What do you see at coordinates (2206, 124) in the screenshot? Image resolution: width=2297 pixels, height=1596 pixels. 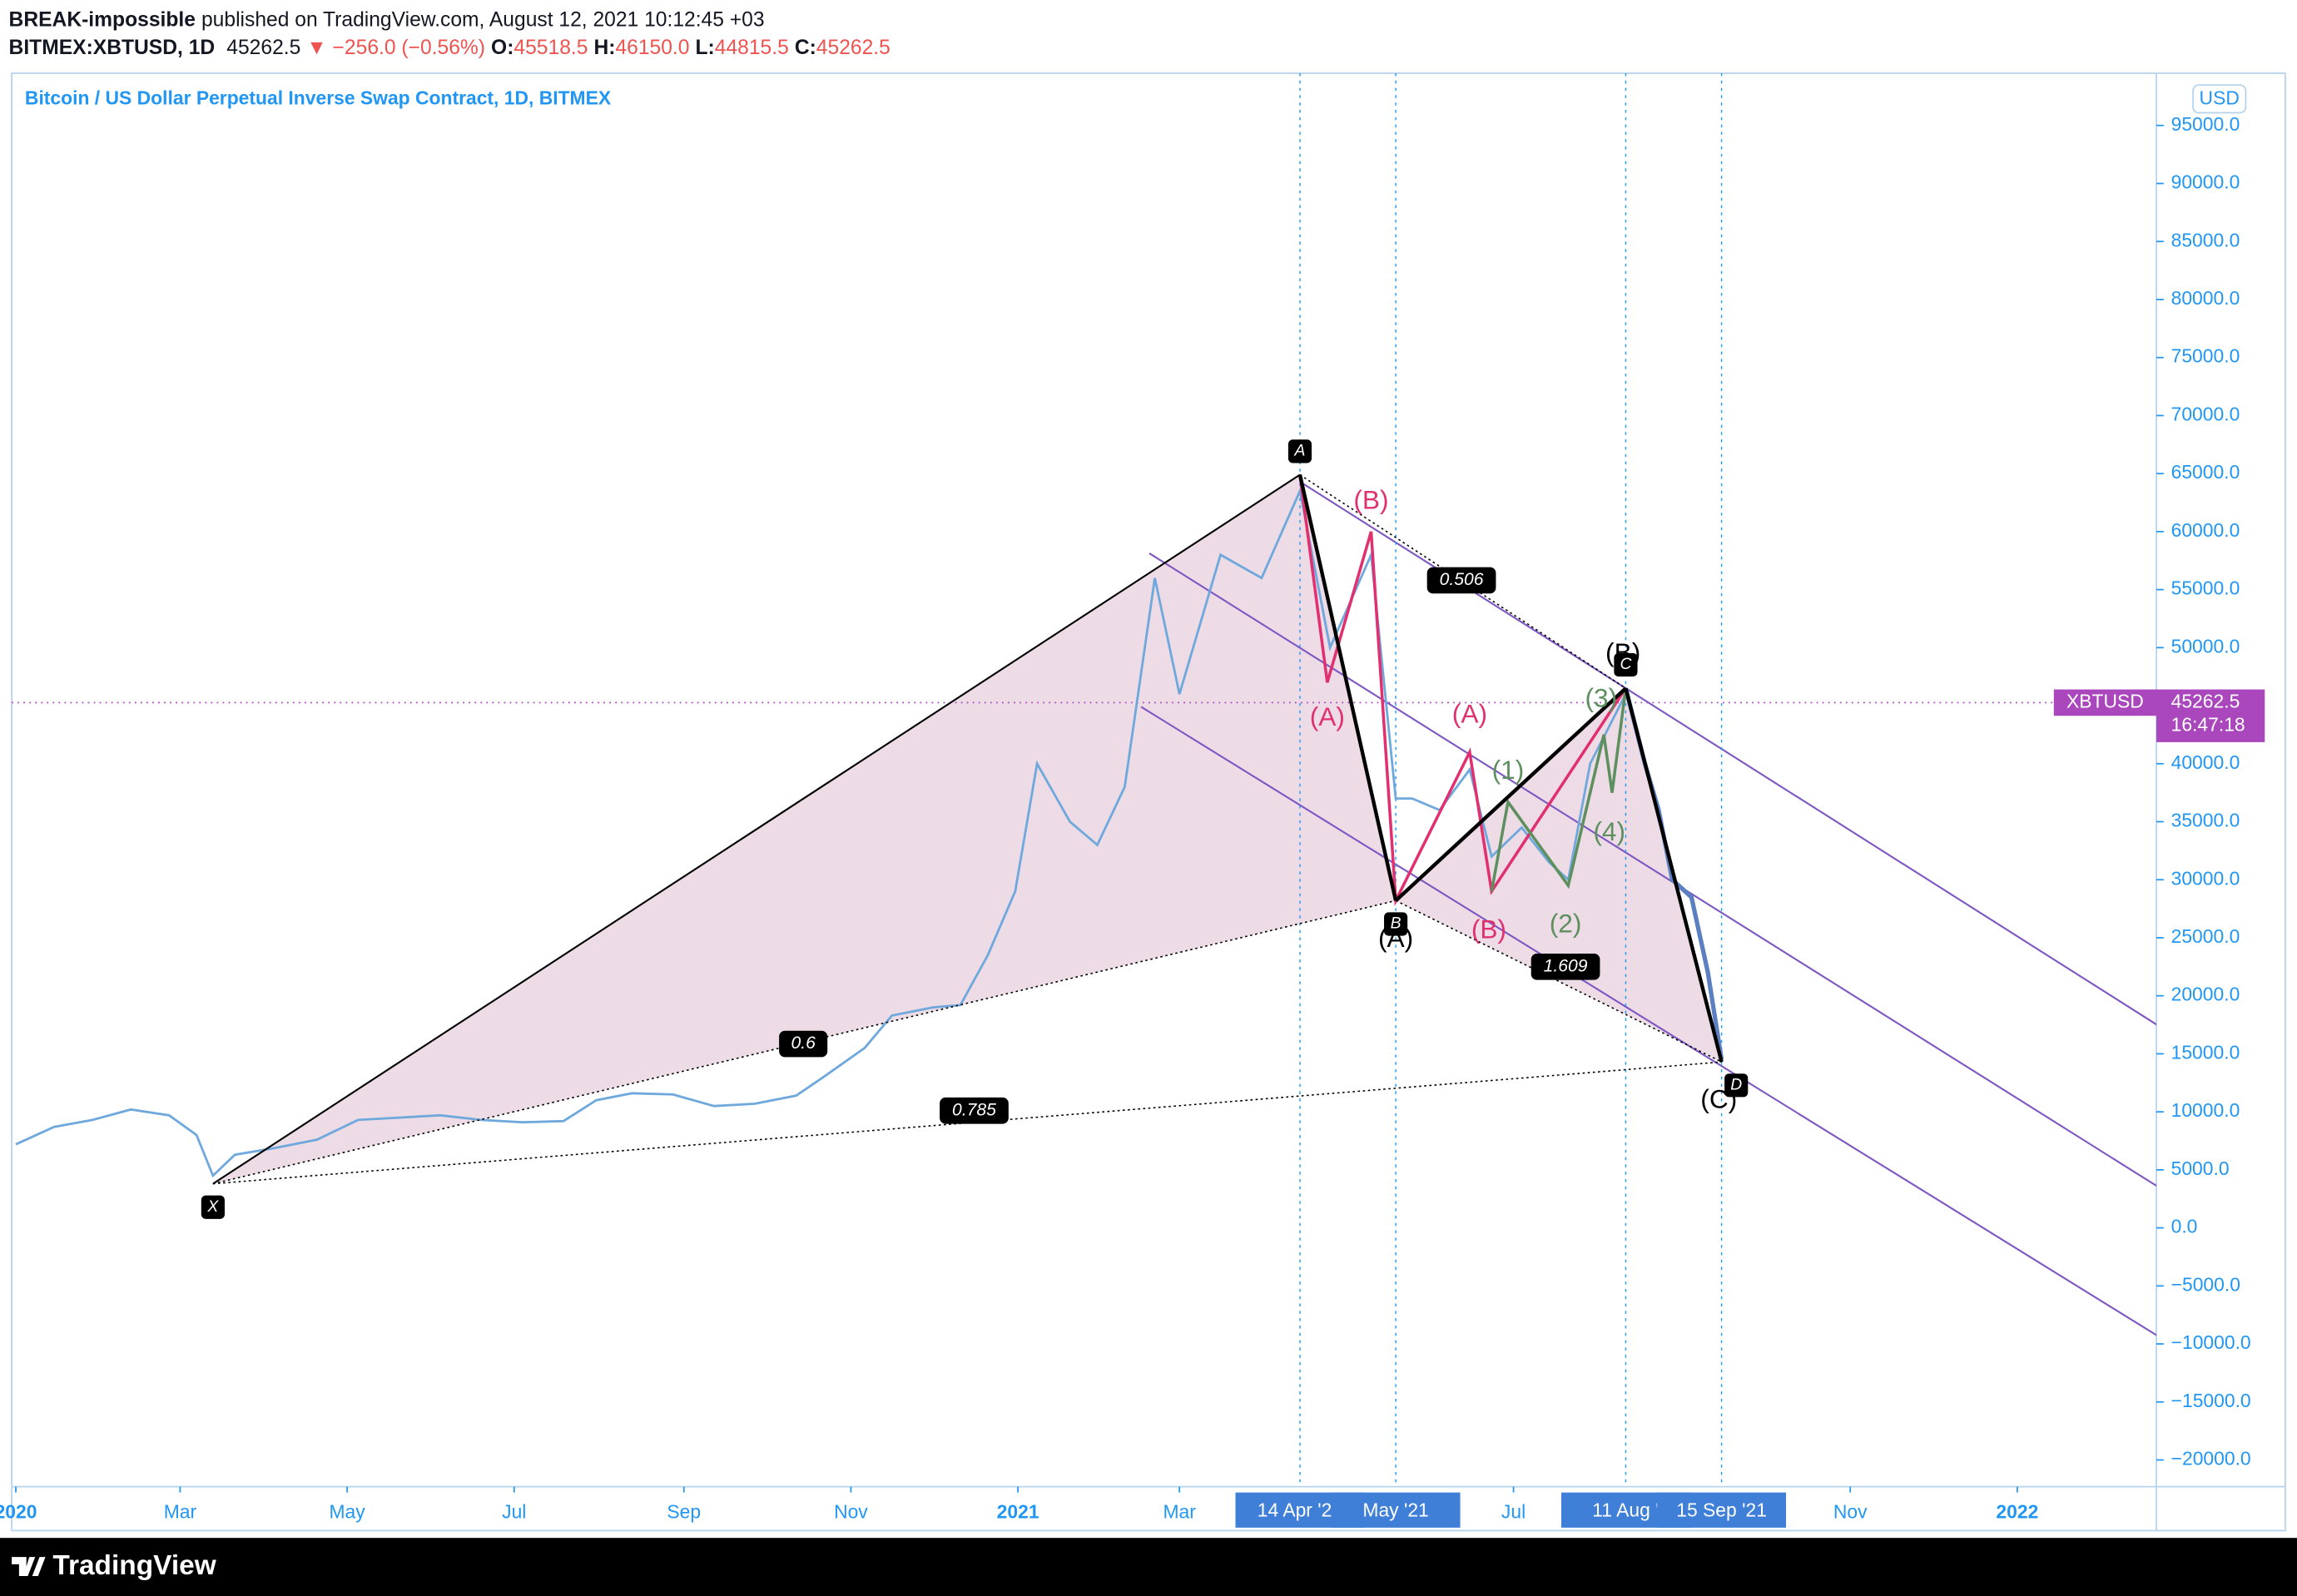 I see `y-tick-label: 95000.0` at bounding box center [2206, 124].